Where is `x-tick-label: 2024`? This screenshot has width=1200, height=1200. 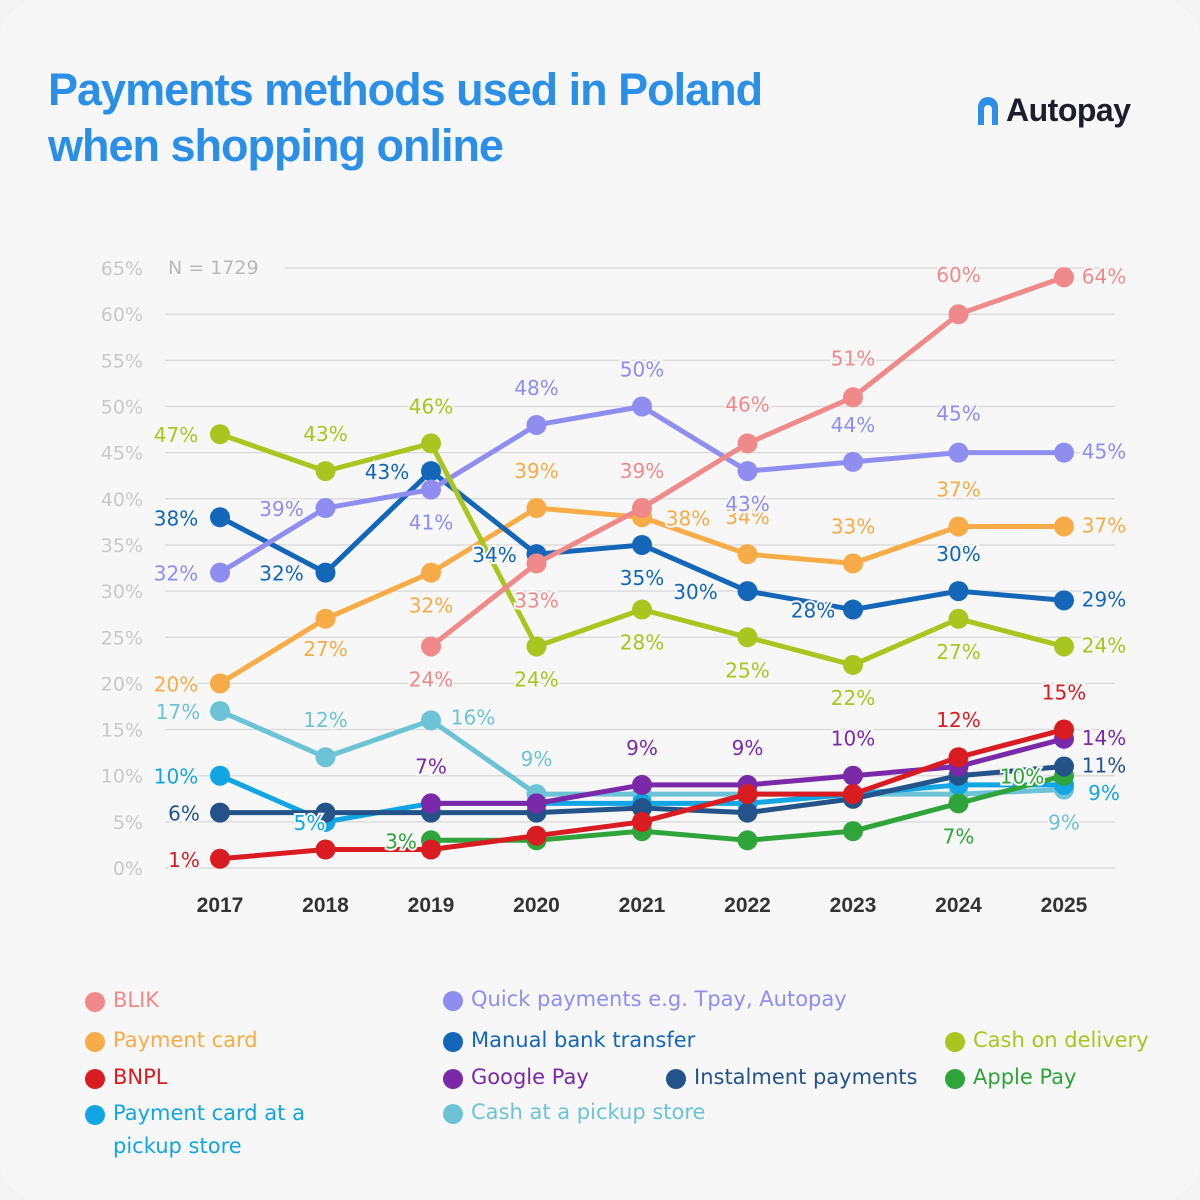 x-tick-label: 2024 is located at coordinates (958, 905).